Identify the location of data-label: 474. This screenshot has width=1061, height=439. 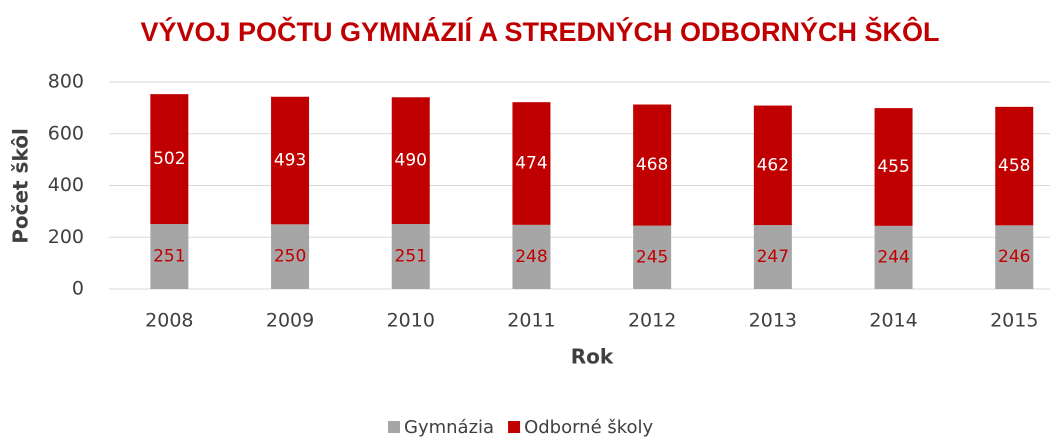
(531, 164).